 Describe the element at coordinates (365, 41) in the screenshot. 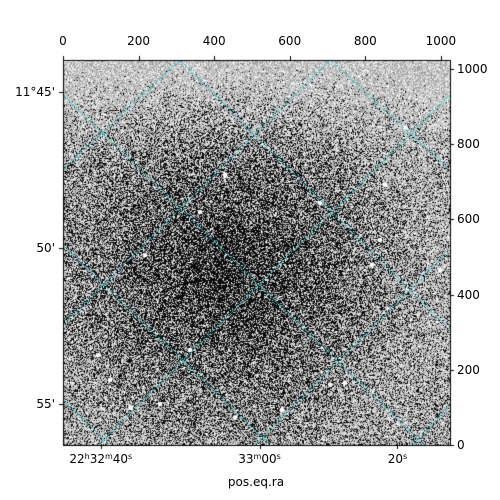

I see `top-tick-label: 800` at that location.